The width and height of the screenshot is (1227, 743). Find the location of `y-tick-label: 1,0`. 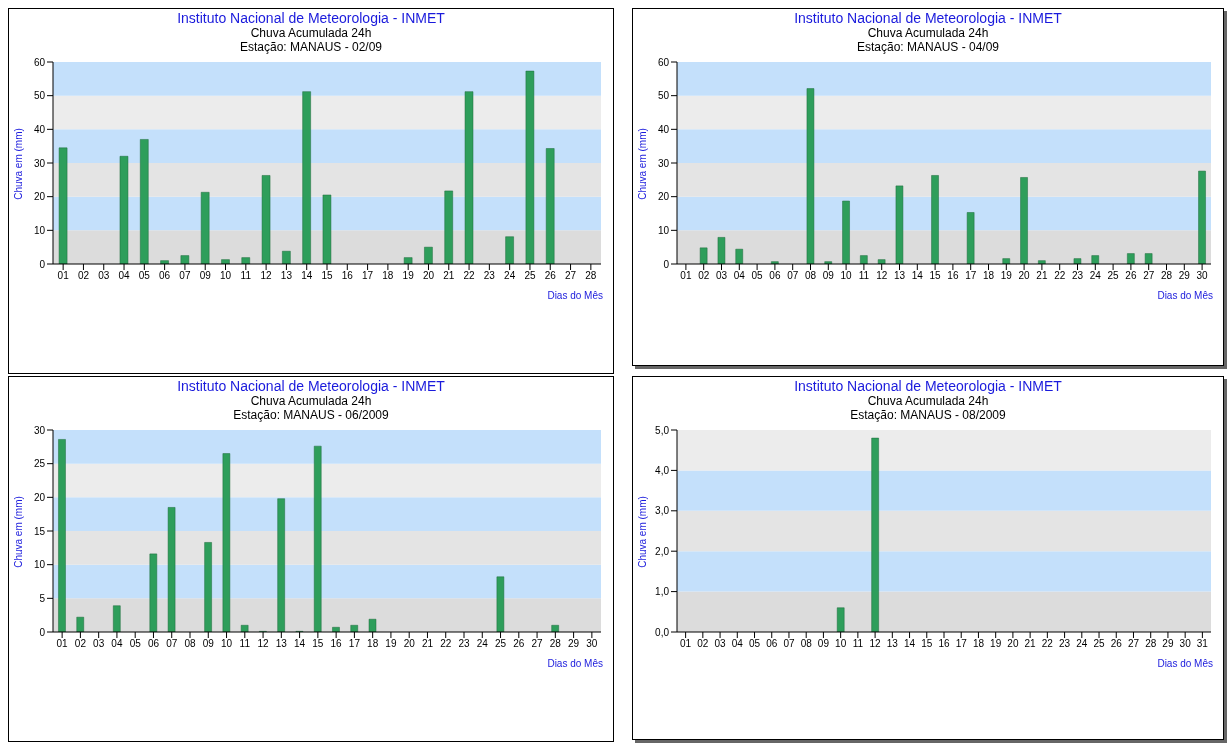

y-tick-label: 1,0 is located at coordinates (662, 592).